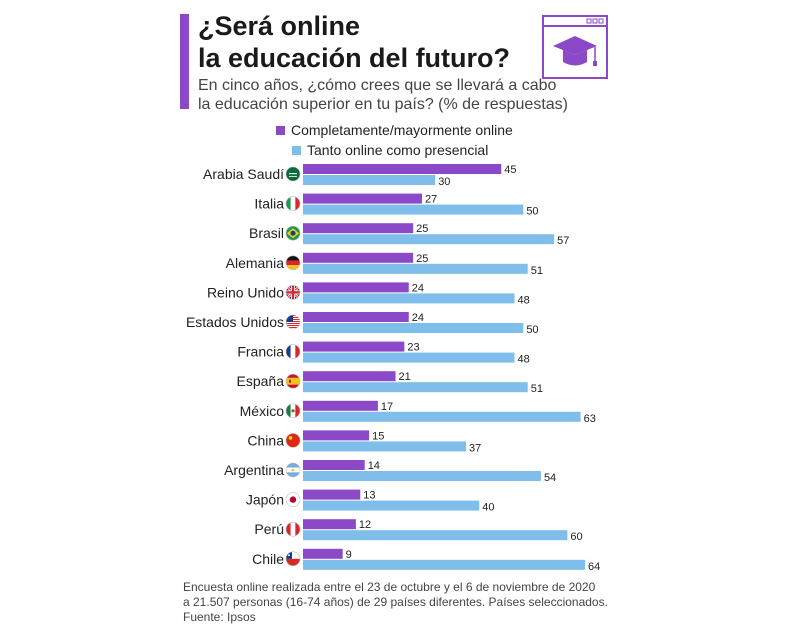 The height and width of the screenshot is (631, 800). Describe the element at coordinates (594, 567) in the screenshot. I see `value-label-presencial: 64` at that location.